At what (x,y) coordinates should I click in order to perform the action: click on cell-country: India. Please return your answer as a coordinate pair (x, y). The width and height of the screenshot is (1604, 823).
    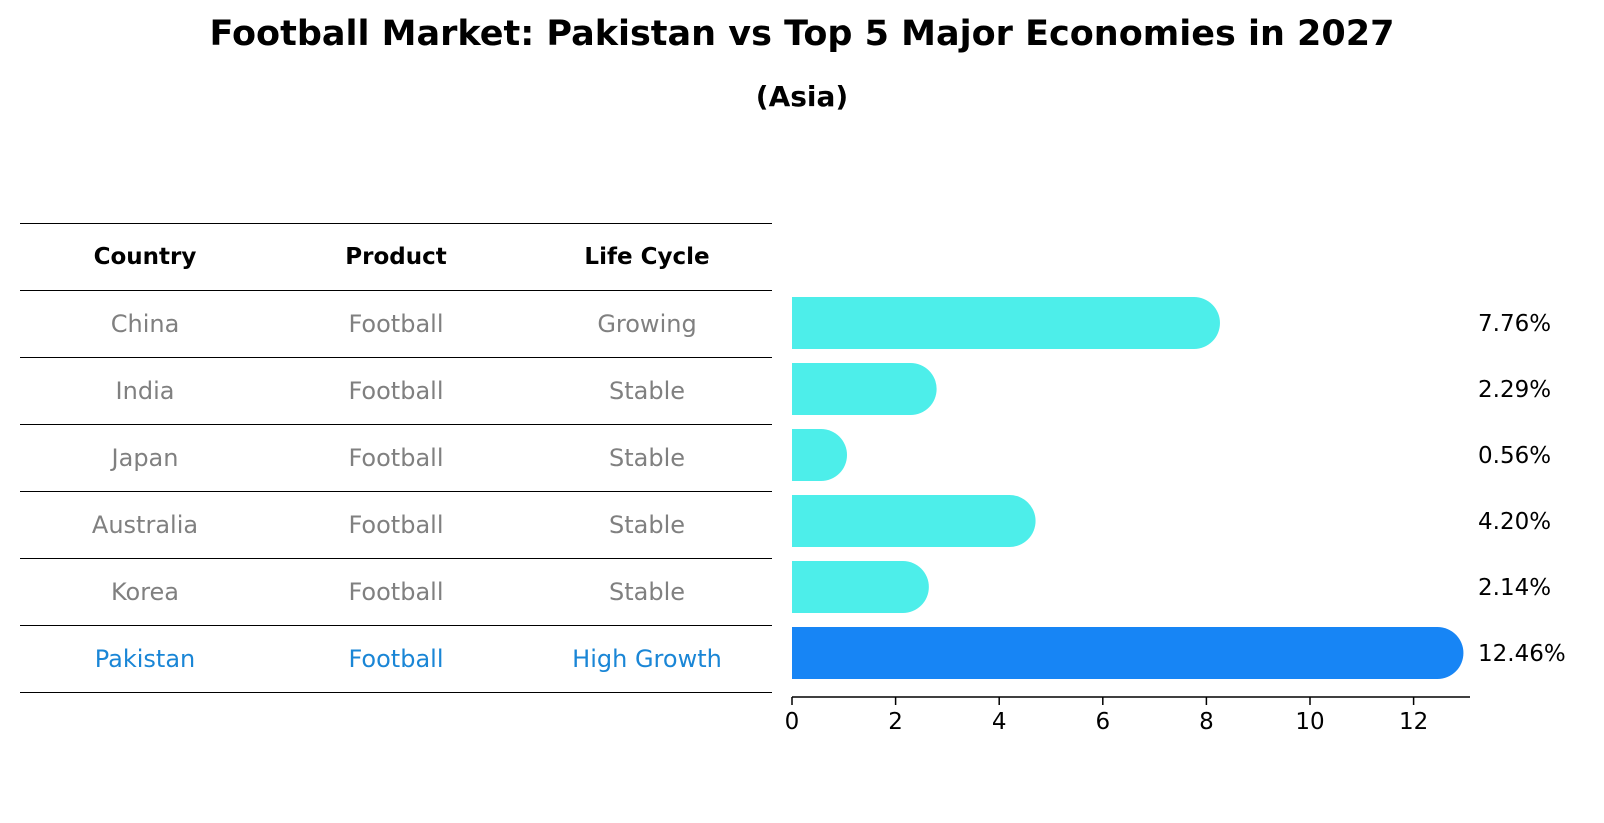
    Looking at the image, I should click on (145, 391).